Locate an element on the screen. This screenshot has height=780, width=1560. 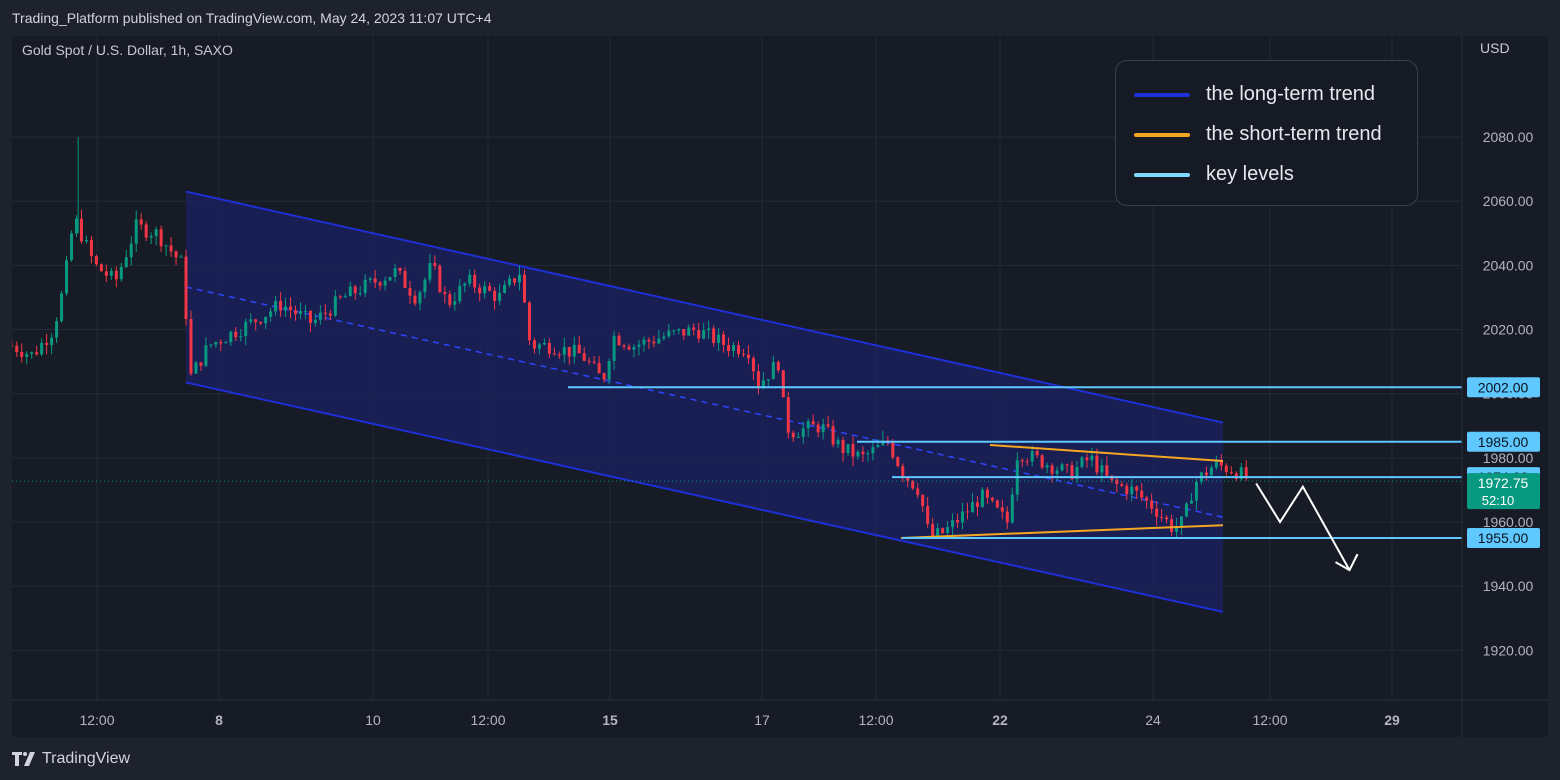
x-tick-label: 15 is located at coordinates (610, 720).